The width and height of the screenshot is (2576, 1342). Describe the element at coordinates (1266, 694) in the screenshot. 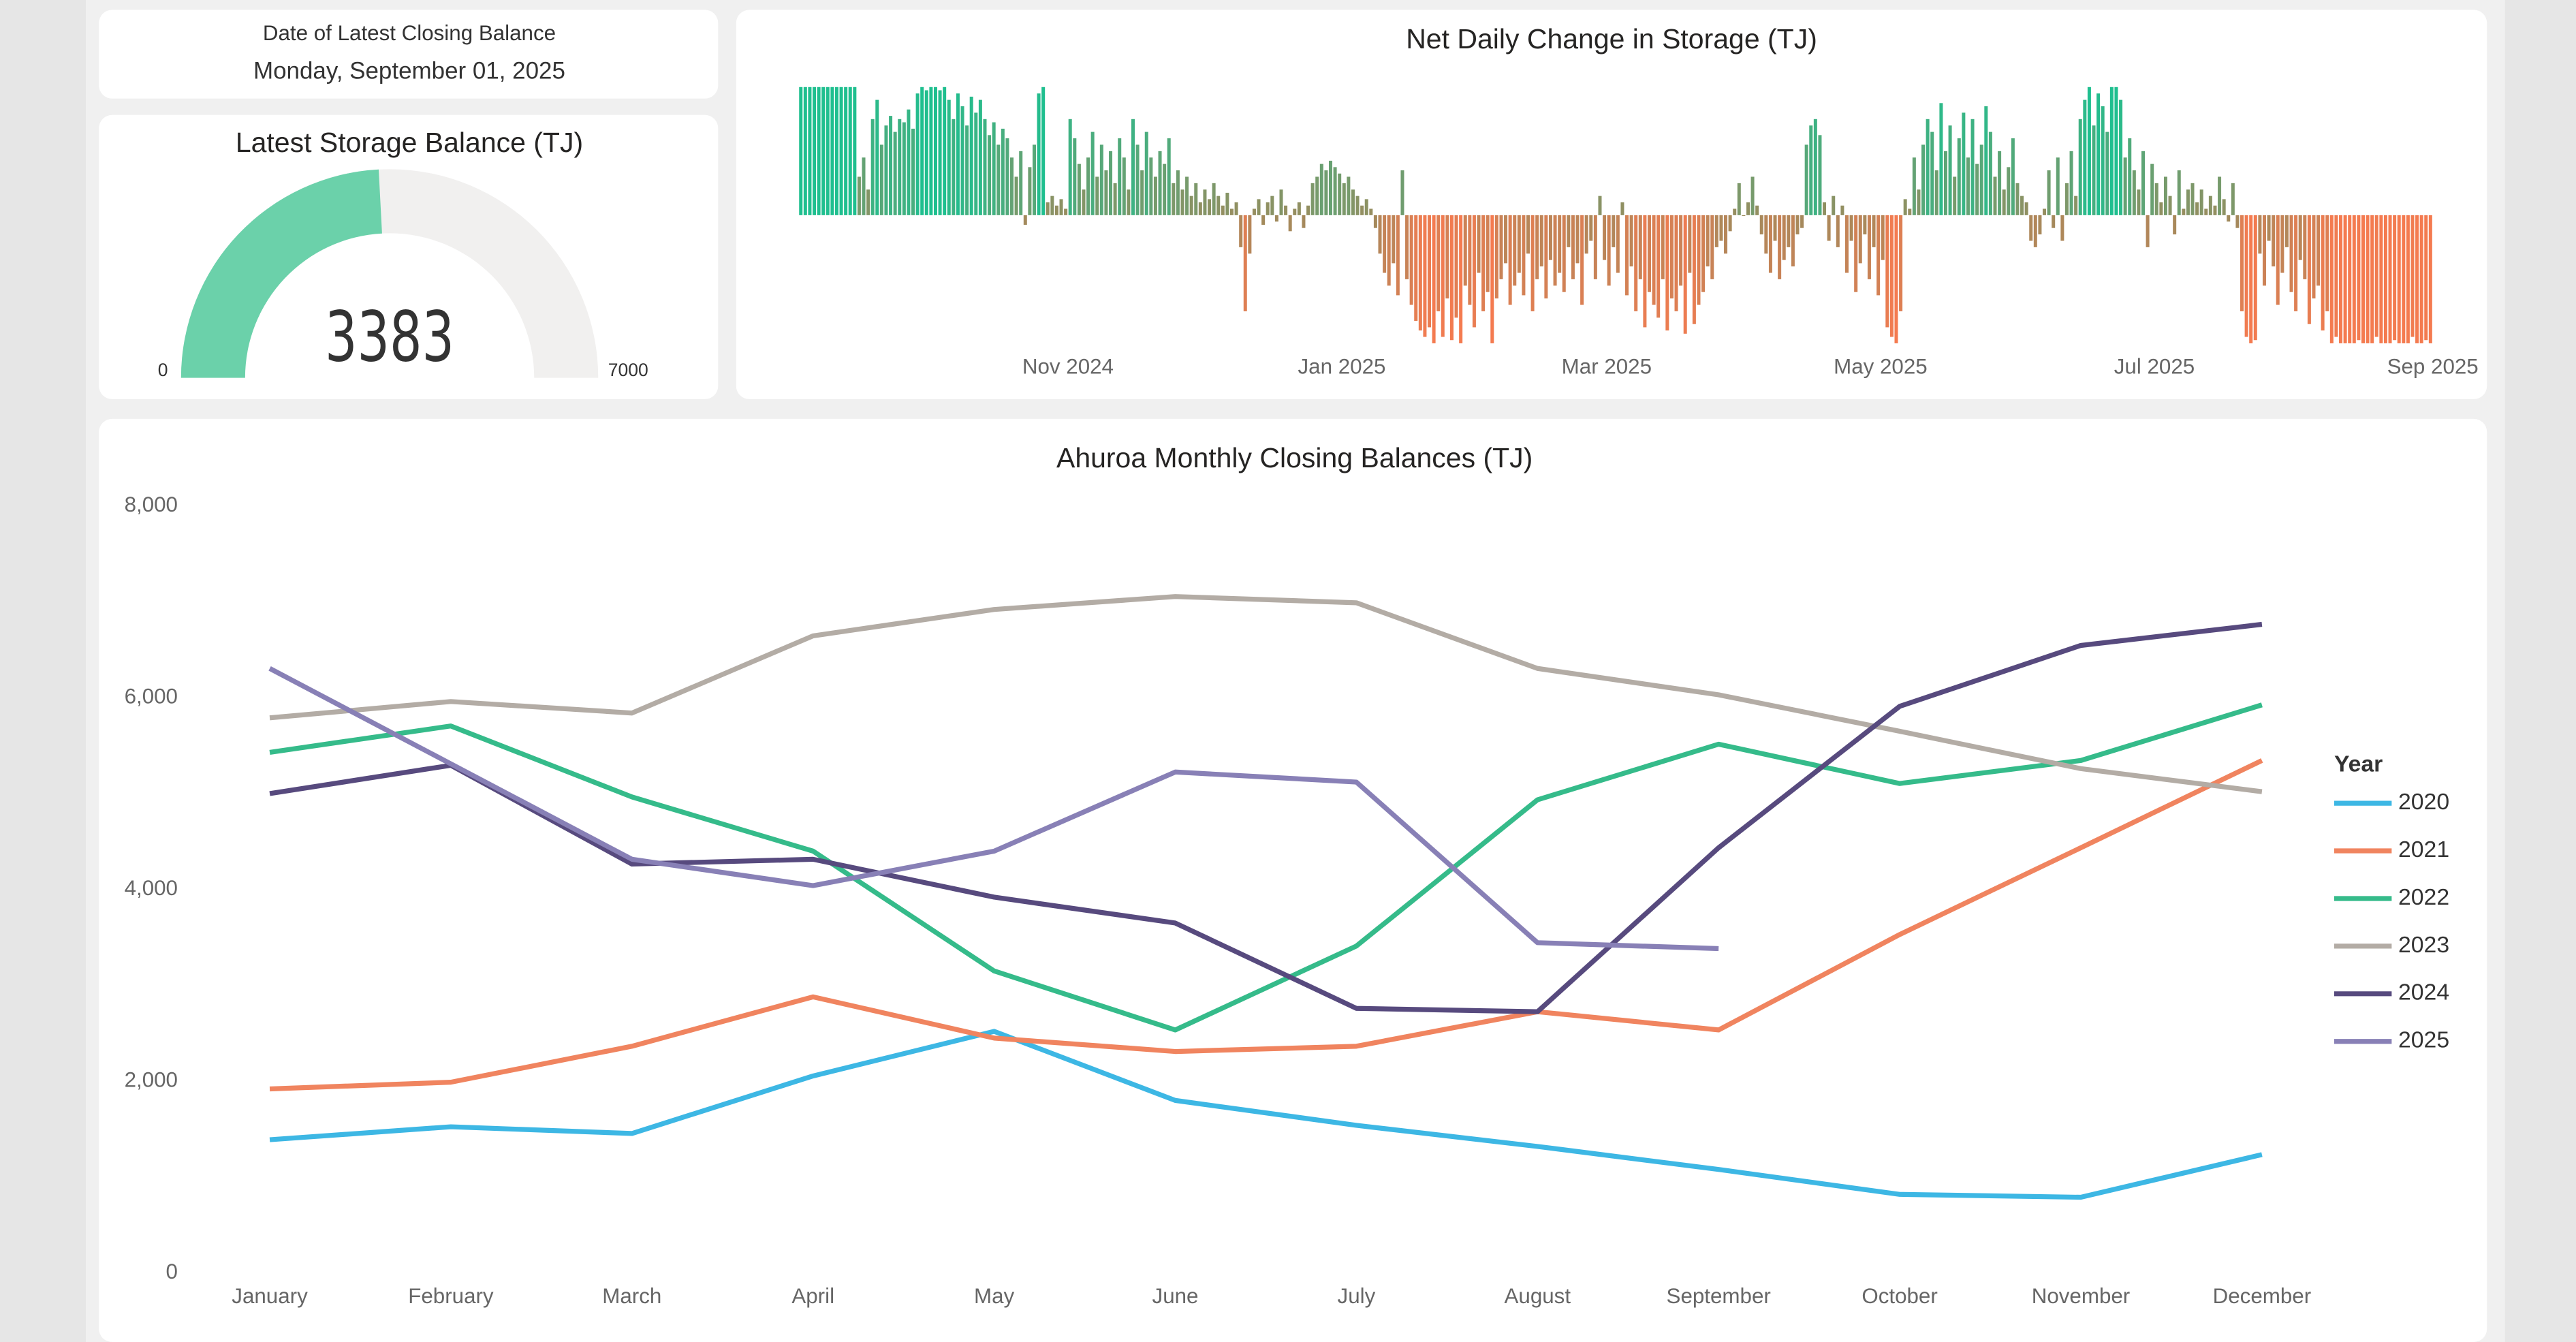

I see `series-line` at that location.